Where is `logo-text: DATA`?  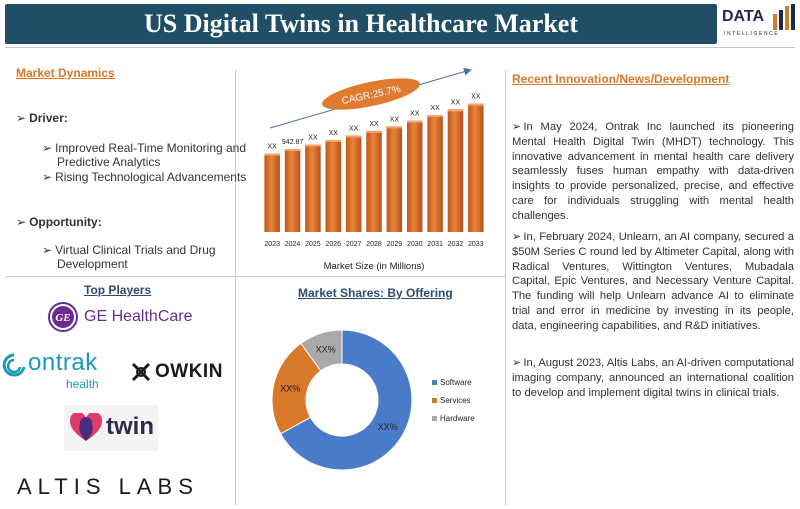
logo-text: DATA is located at coordinates (743, 16).